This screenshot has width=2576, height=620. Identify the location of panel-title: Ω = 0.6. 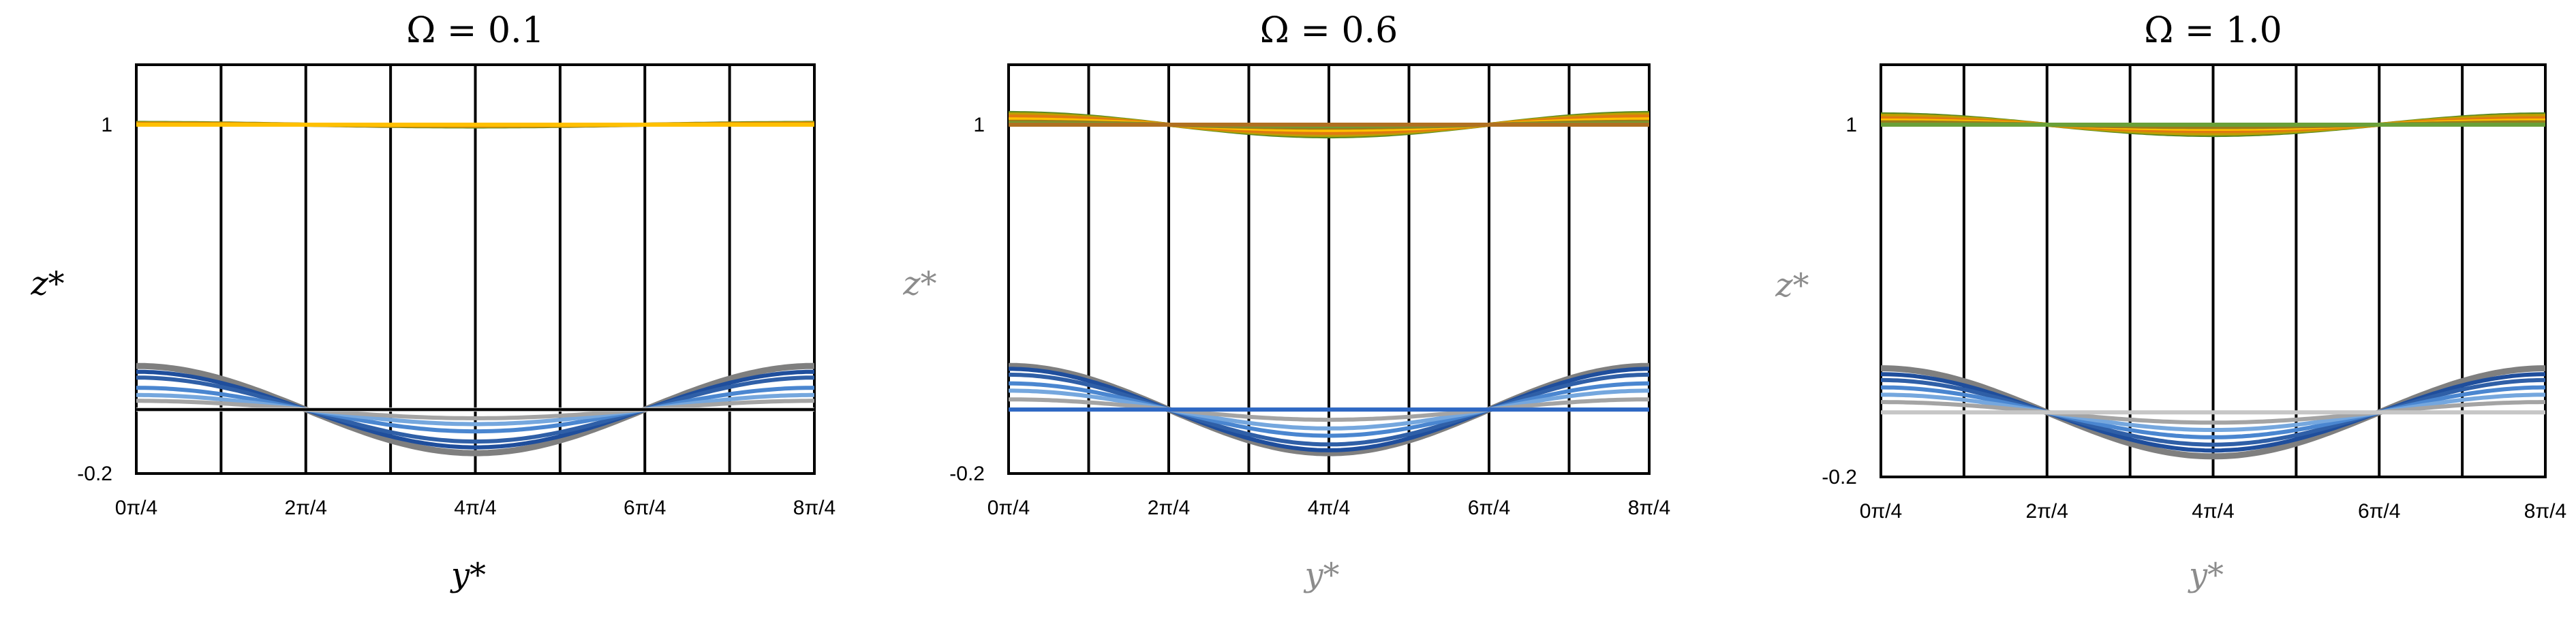
(1329, 30).